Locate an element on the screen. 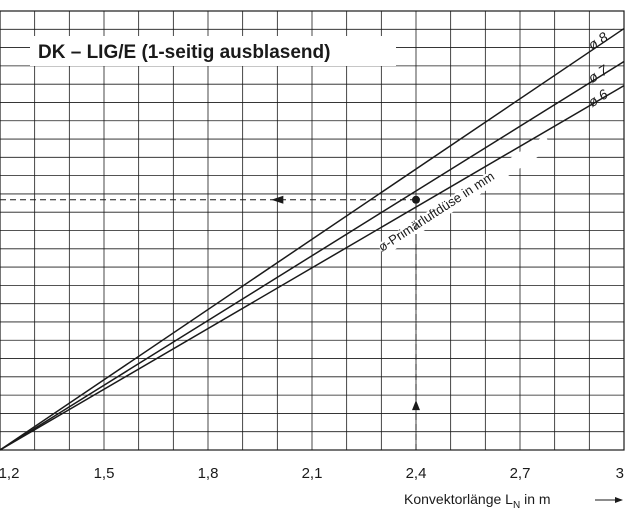  x-tick-label: 2,4 is located at coordinates (416, 473).